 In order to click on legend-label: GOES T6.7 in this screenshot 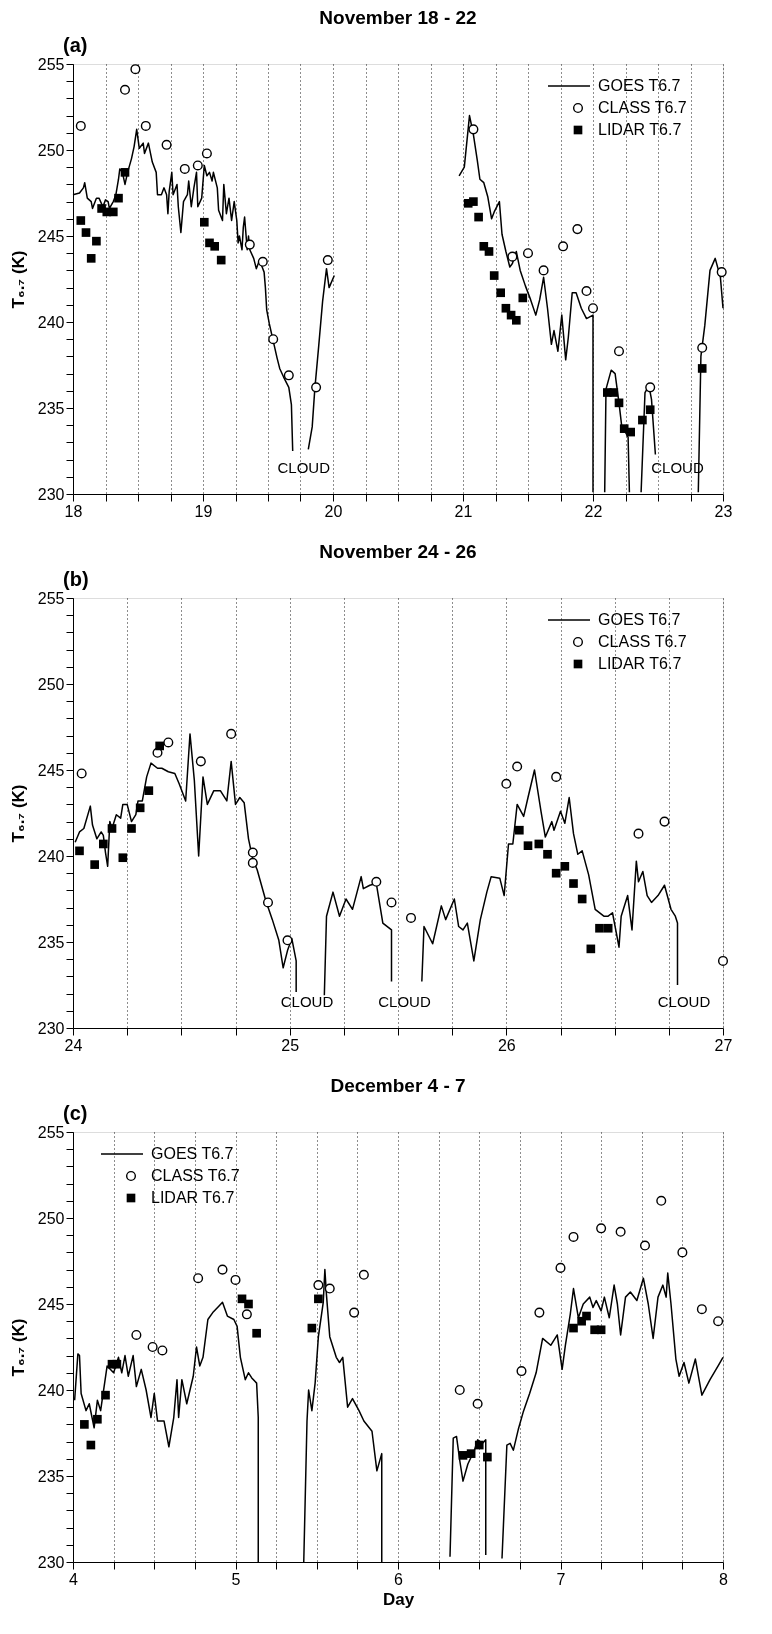, I will do `click(639, 85)`.